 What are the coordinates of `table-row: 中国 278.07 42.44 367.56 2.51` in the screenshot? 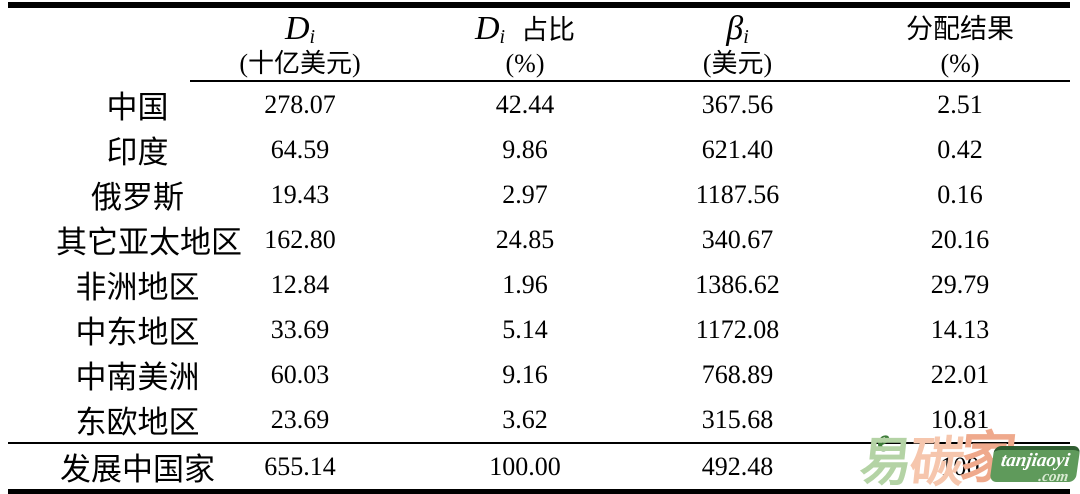 It's located at (539, 104).